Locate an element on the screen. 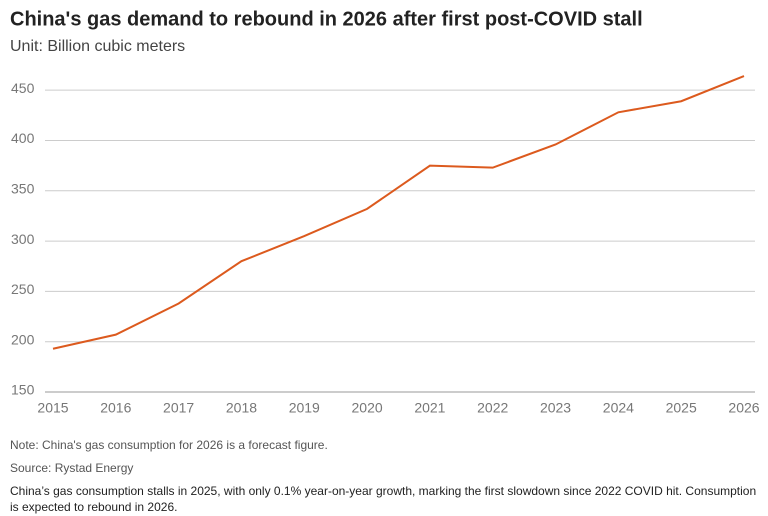 Image resolution: width=768 pixels, height=516 pixels. x-tick-label: 2025 is located at coordinates (681, 408).